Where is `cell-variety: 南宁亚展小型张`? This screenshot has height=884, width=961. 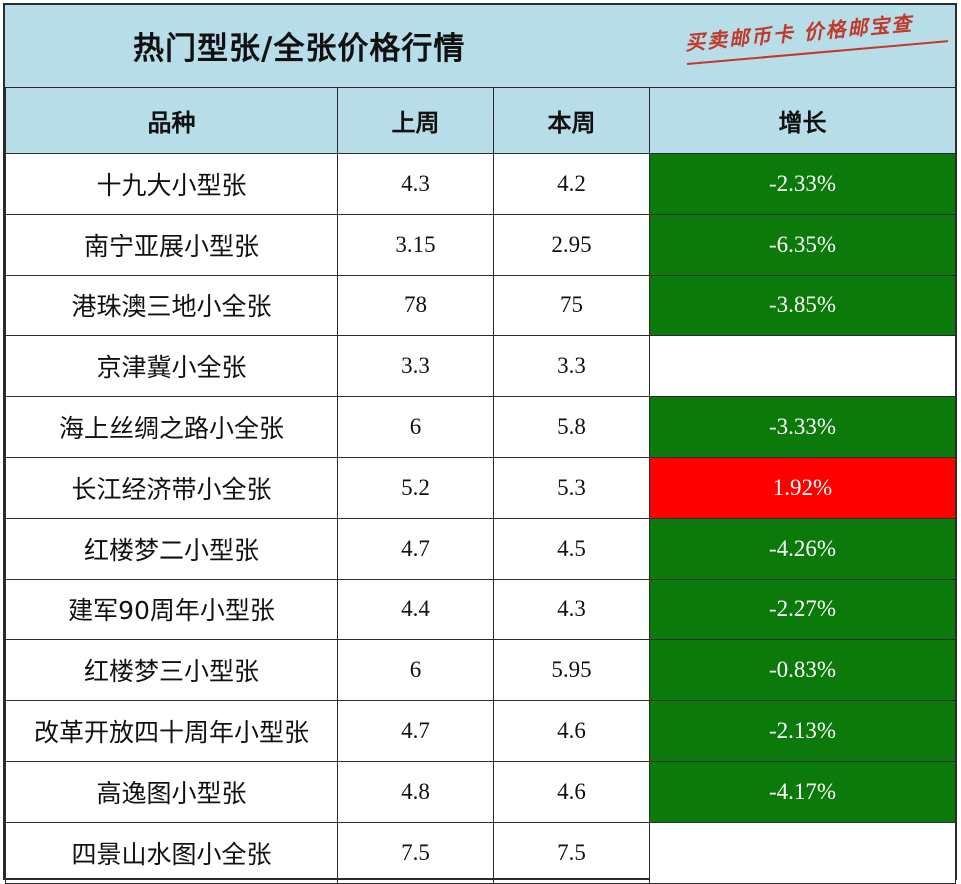 cell-variety: 南宁亚展小型张 is located at coordinates (171, 244).